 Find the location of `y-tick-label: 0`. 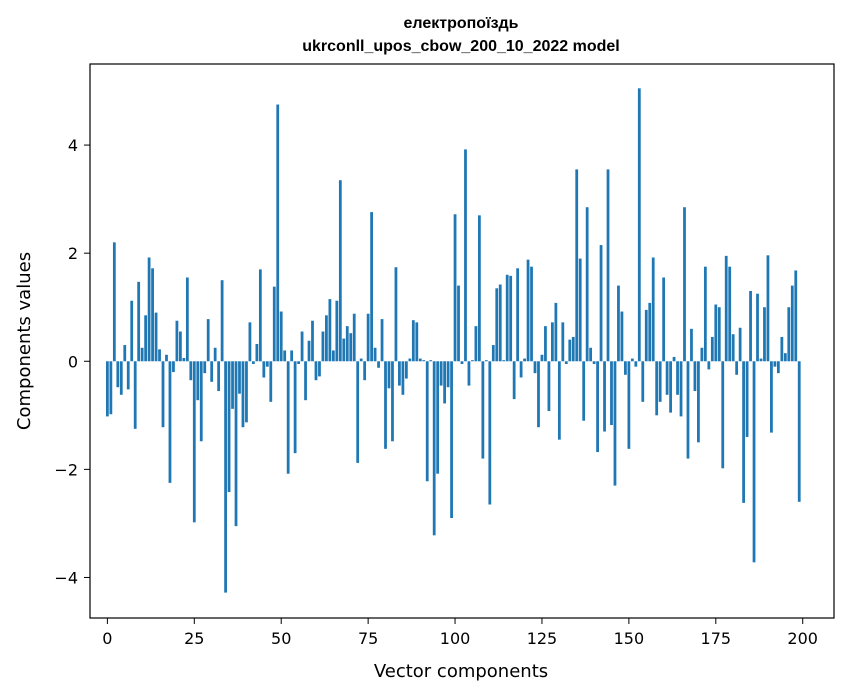

y-tick-label: 0 is located at coordinates (73, 361).